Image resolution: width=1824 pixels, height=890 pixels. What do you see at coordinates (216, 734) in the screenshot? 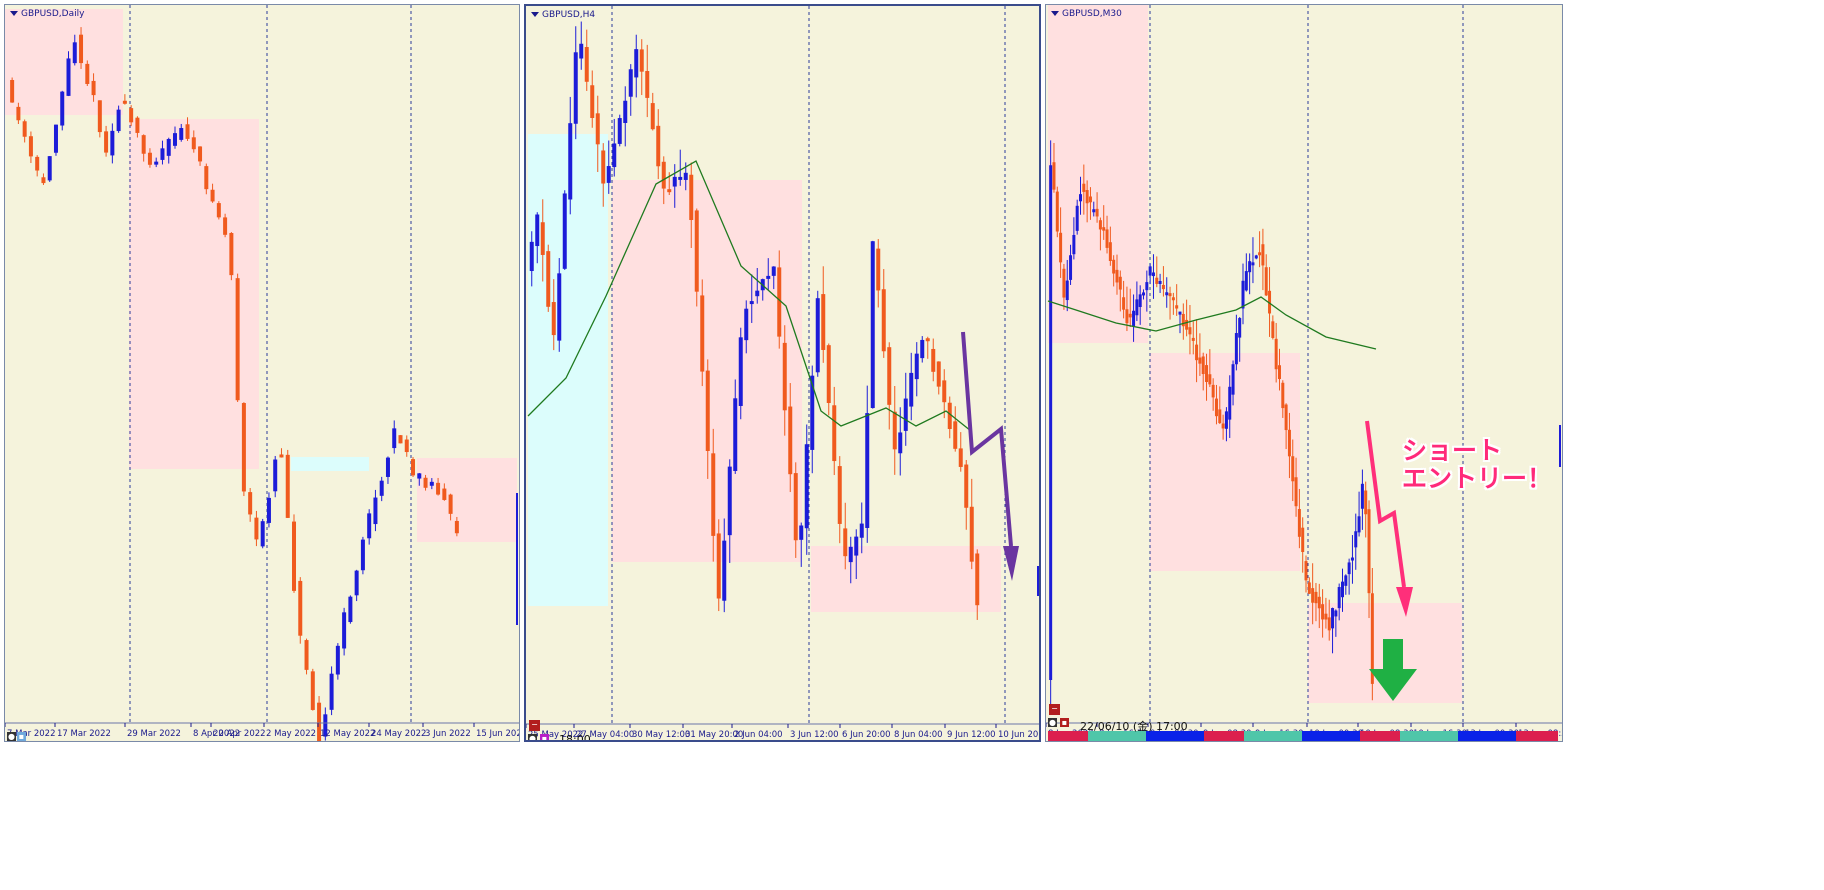
I see `x-tick-label: 8 Apr 2022` at bounding box center [216, 734].